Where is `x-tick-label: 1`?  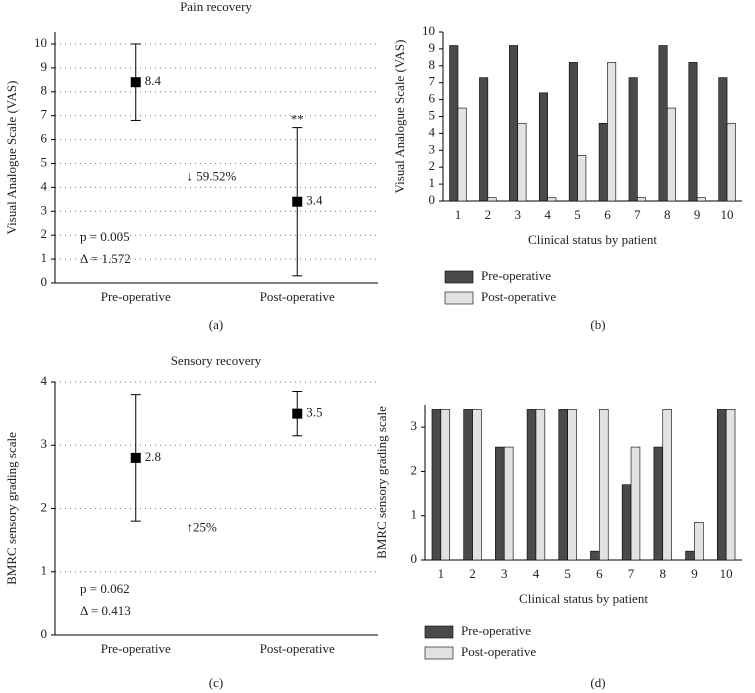
x-tick-label: 1 is located at coordinates (441, 573).